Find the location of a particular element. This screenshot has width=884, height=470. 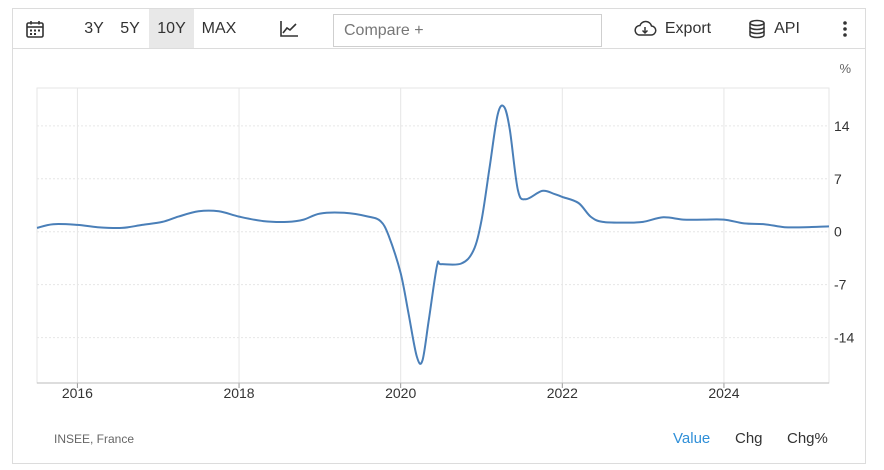

chart-toolbar: 3Y 5Y 10Y MAX Export AP is located at coordinates (439, 29).